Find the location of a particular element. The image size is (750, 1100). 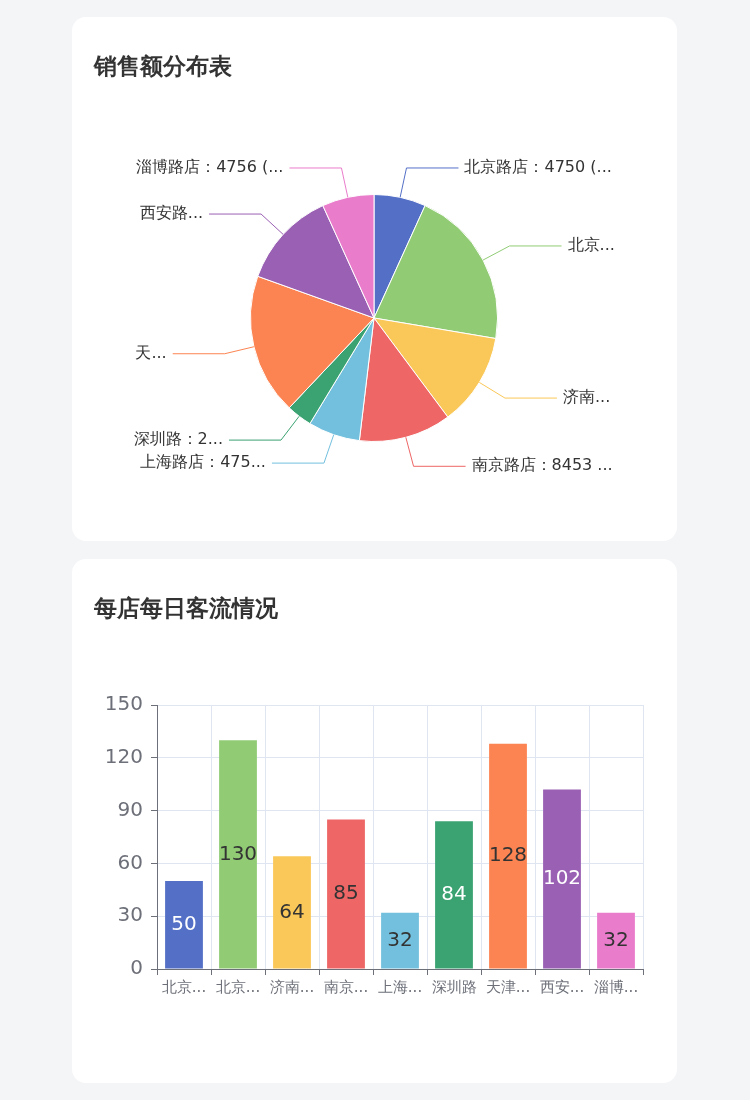

data-label: 64 is located at coordinates (292, 910).